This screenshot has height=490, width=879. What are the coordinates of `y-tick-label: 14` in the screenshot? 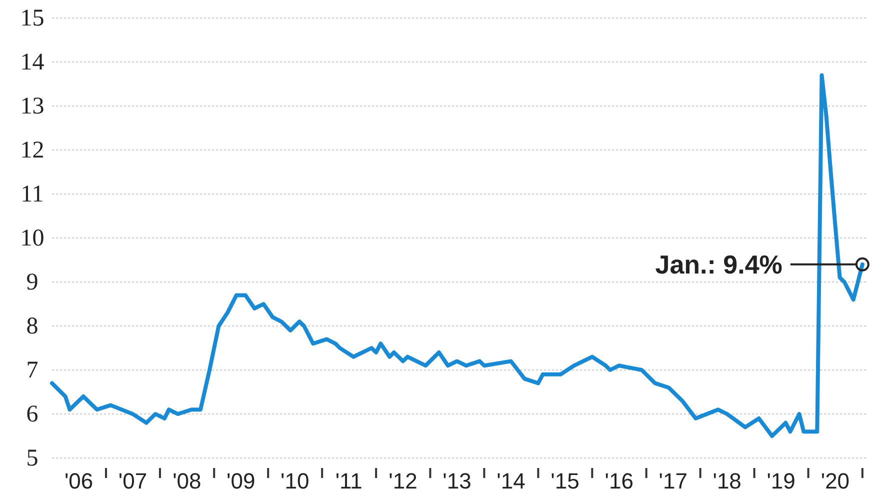 It's located at (32, 63).